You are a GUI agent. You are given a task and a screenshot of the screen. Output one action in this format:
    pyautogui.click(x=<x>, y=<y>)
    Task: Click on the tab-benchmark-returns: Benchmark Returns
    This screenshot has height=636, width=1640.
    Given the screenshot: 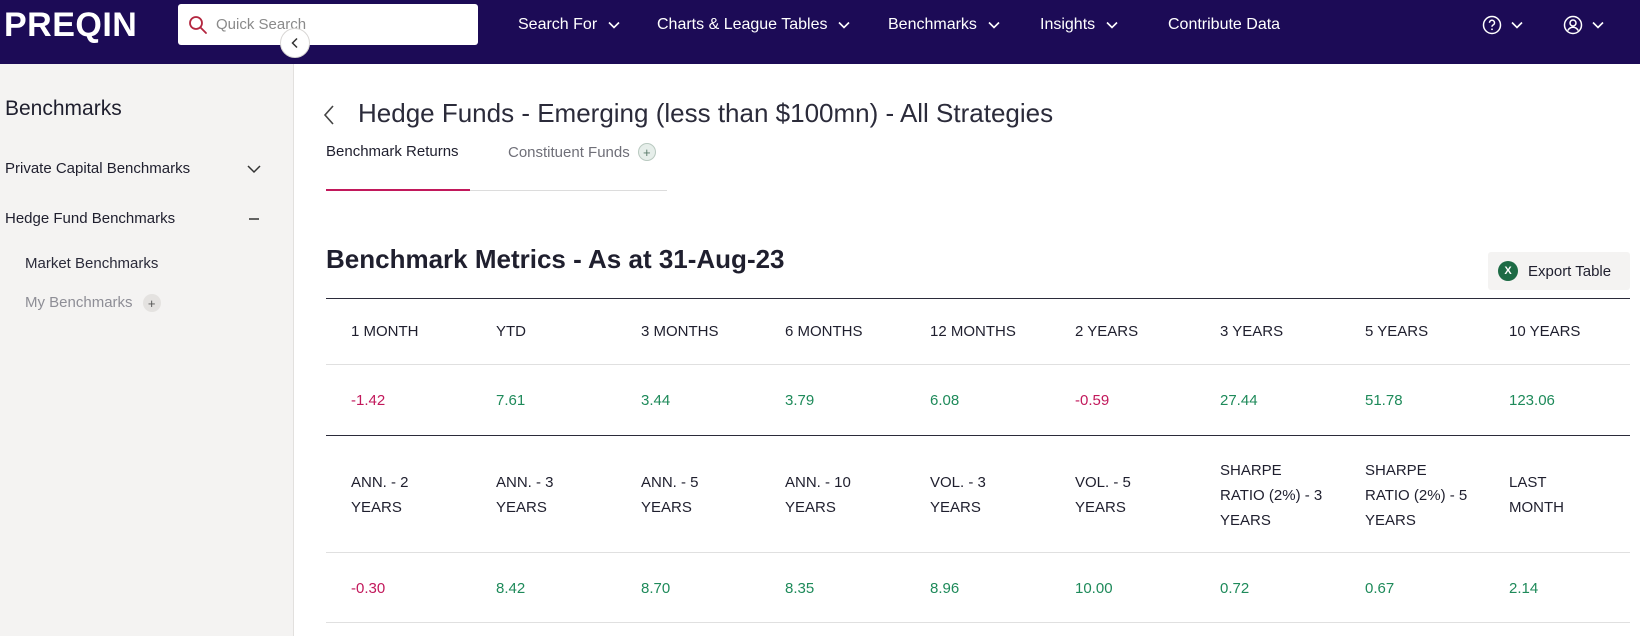 What is the action you would take?
    pyautogui.click(x=392, y=151)
    